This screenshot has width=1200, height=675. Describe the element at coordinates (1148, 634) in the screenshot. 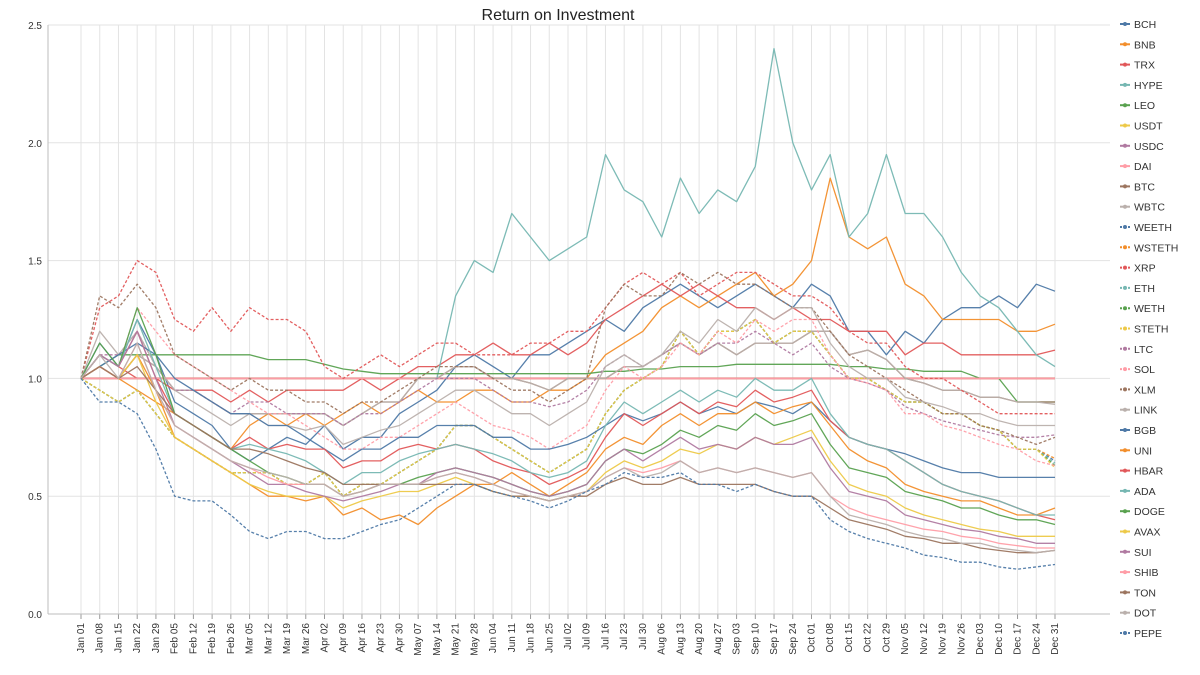

I see `legend-label: PEPE` at that location.